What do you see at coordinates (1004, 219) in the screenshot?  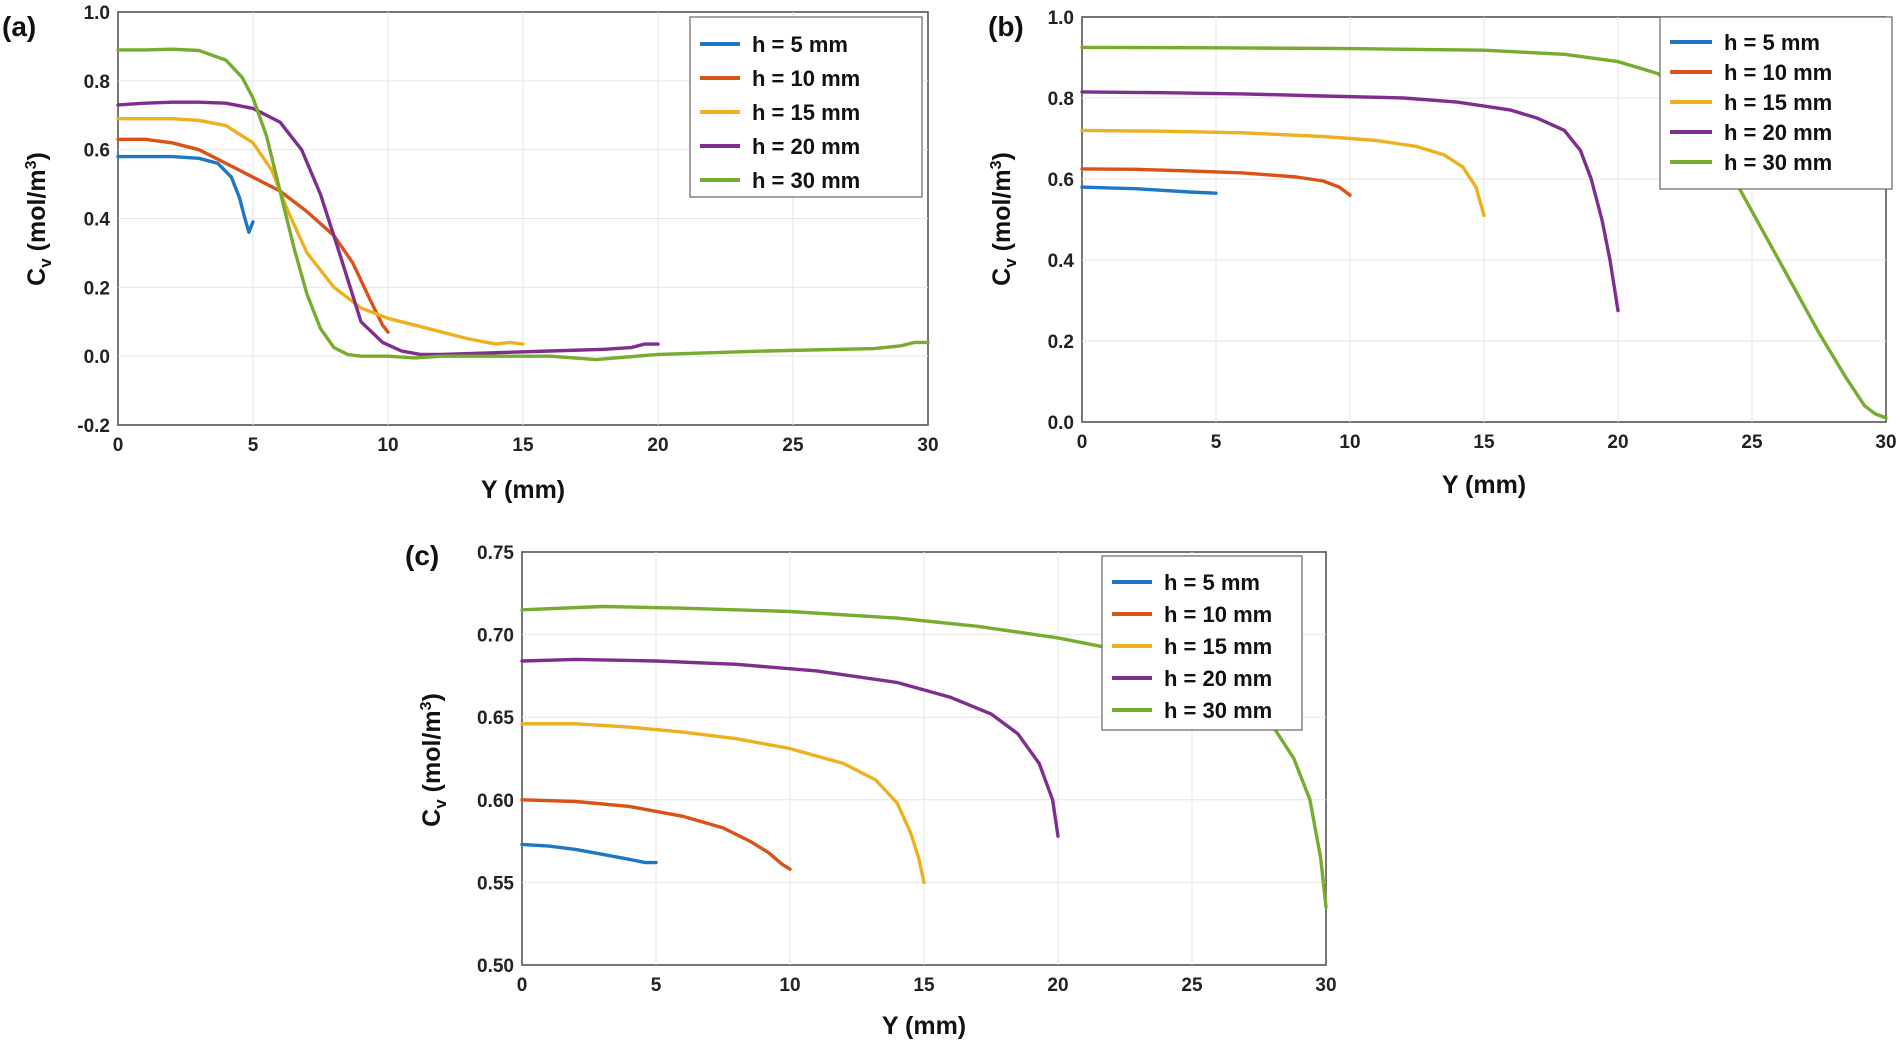 I see `y-axis-label-b: Cv (mol/m3)` at bounding box center [1004, 219].